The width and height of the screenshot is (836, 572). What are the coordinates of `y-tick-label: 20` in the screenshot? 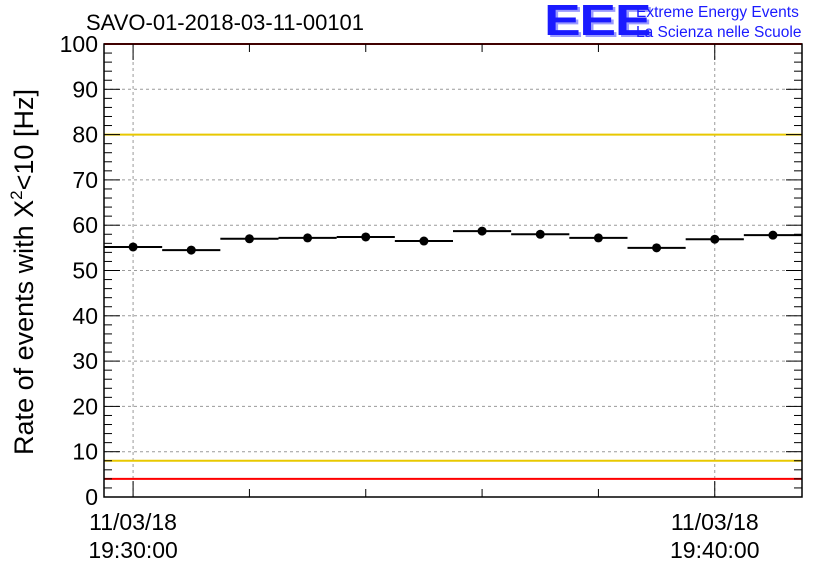 It's located at (85, 406).